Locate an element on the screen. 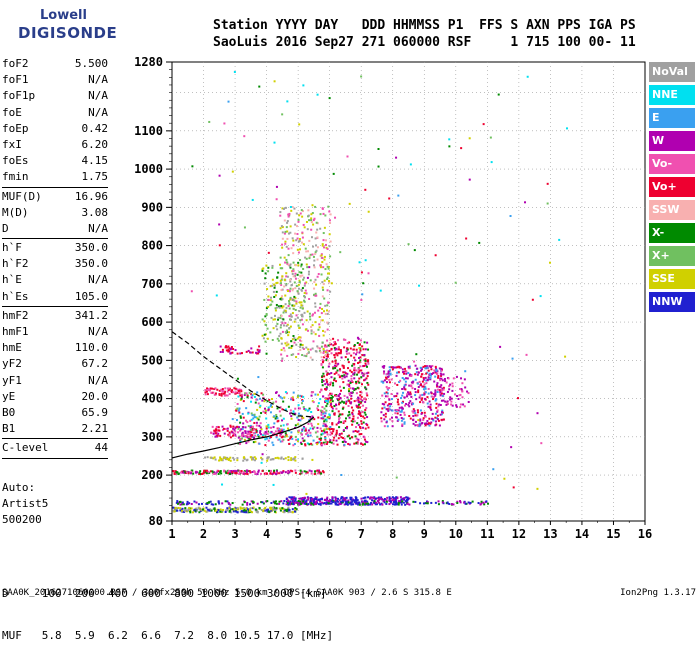 This screenshot has width=700, height=657. param-key: MUF(D) is located at coordinates (22, 196).